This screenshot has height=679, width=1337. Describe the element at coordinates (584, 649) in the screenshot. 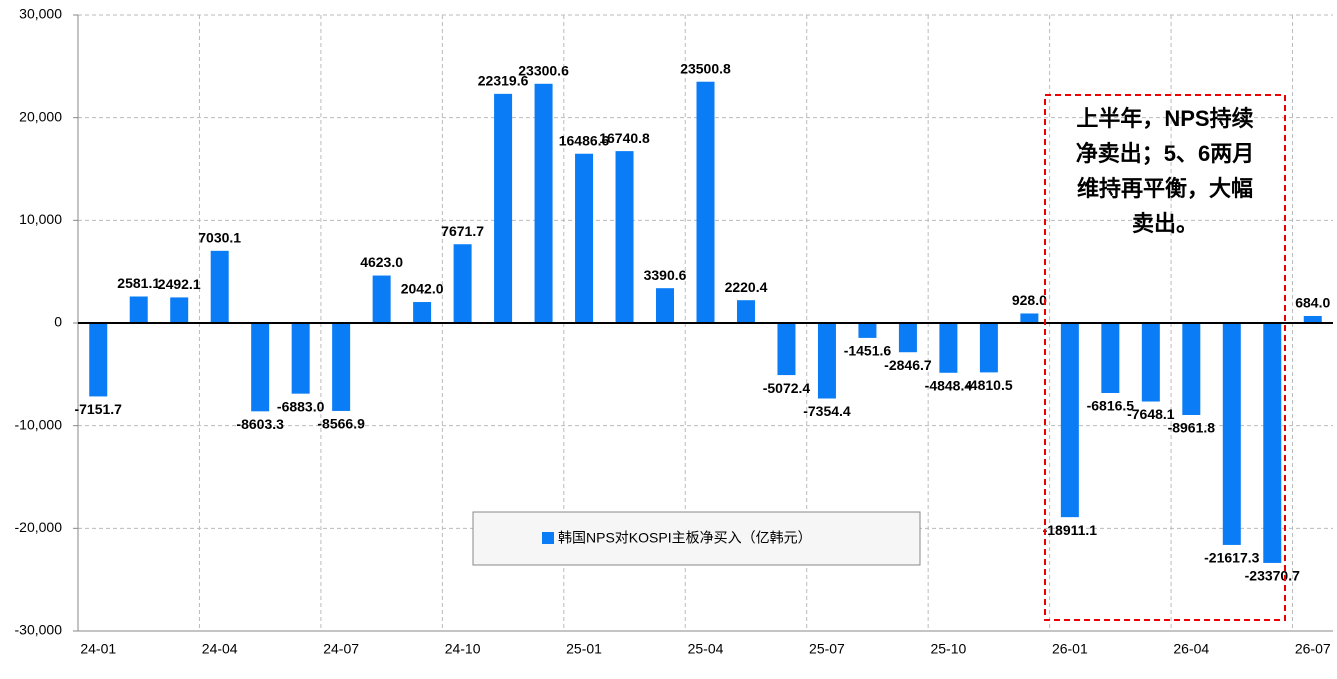

I see `x-tick-label: 25-01` at that location.